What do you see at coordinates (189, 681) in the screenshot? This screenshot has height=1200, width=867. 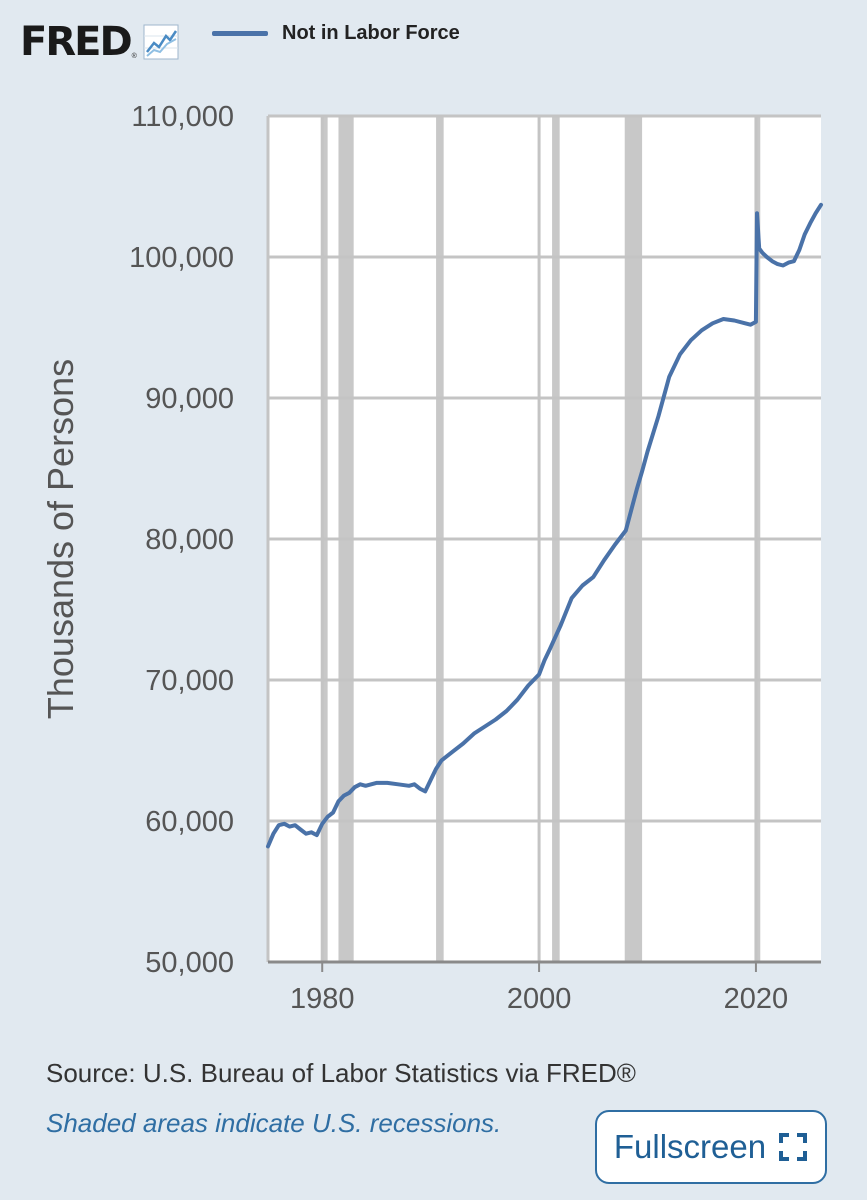 I see `y-tick-label-2: 70,000` at bounding box center [189, 681].